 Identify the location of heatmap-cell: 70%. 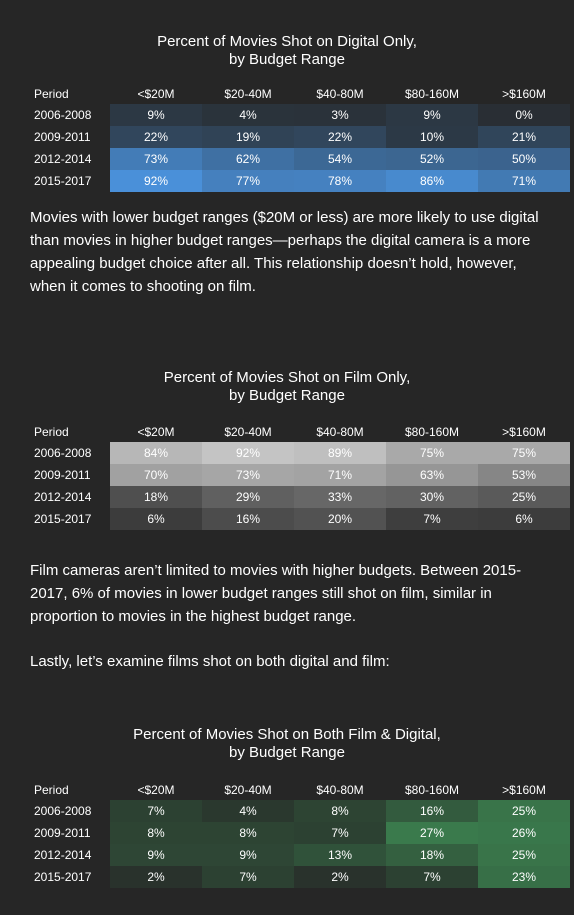
(156, 475).